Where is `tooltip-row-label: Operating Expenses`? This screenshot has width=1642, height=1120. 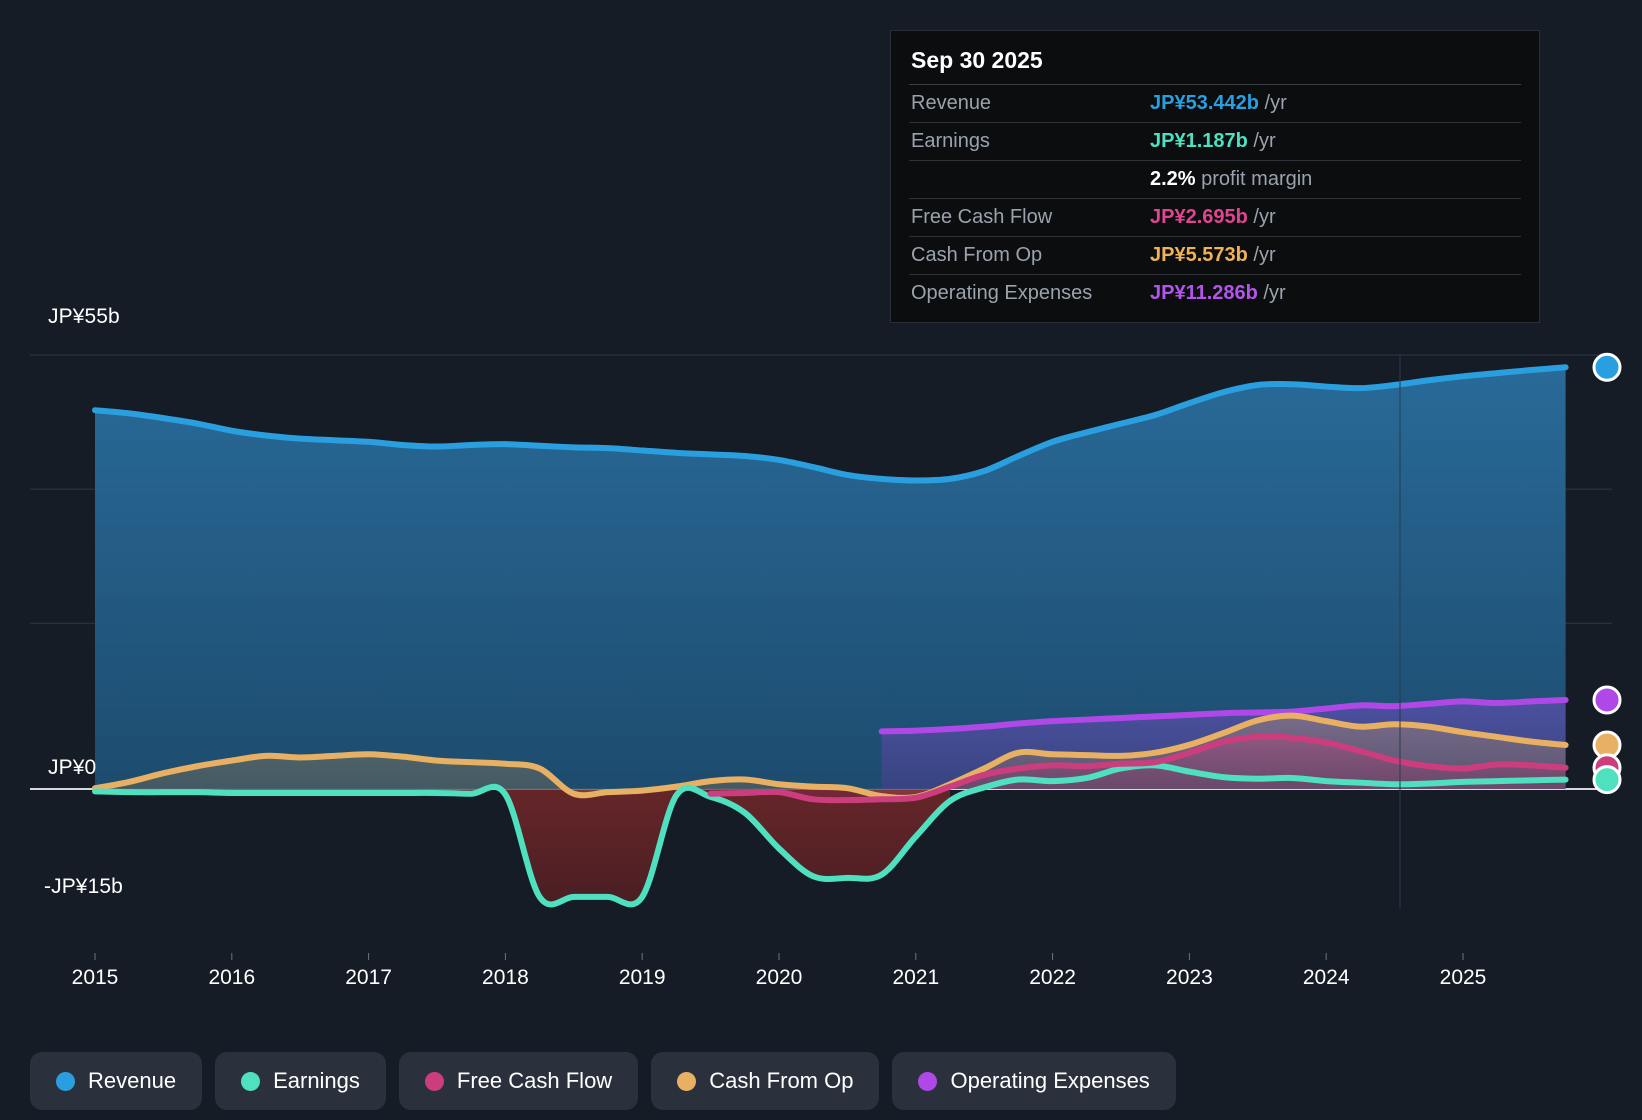 tooltip-row-label: Operating Expenses is located at coordinates (1028, 293).